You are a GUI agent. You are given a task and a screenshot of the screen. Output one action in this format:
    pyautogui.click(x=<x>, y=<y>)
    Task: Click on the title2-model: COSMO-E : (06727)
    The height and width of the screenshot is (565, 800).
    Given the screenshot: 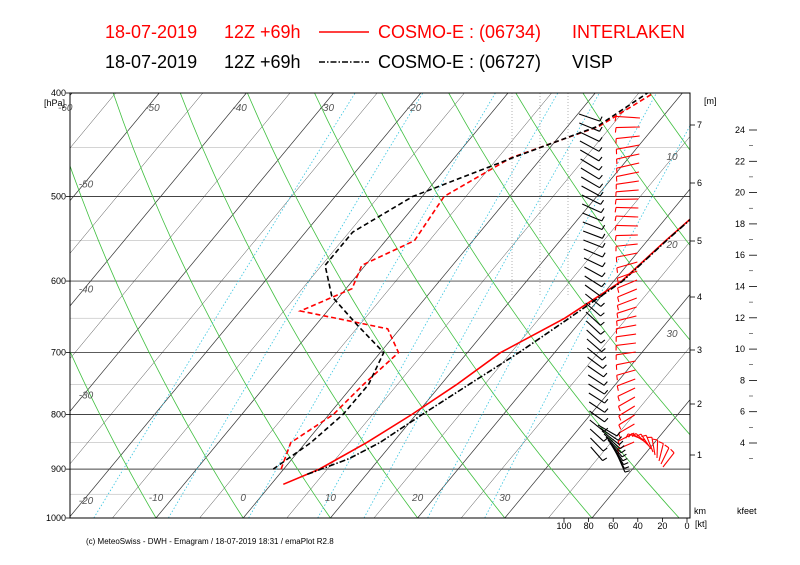 What is the action you would take?
    pyautogui.click(x=459, y=62)
    